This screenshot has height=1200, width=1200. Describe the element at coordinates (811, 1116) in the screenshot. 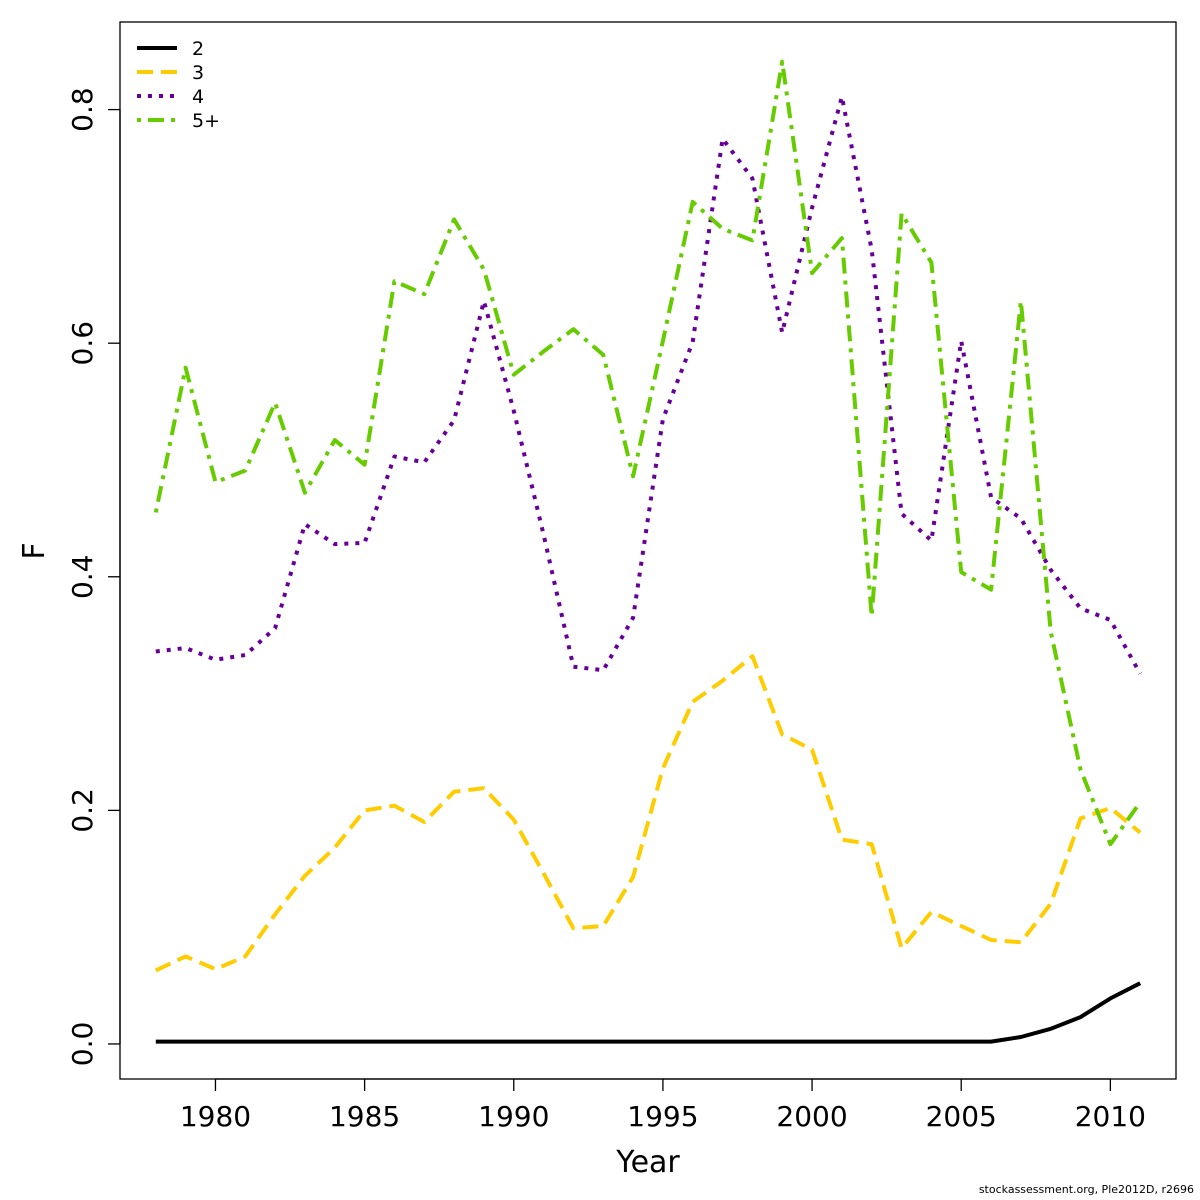

I see `x-tick-label: 2000` at that location.